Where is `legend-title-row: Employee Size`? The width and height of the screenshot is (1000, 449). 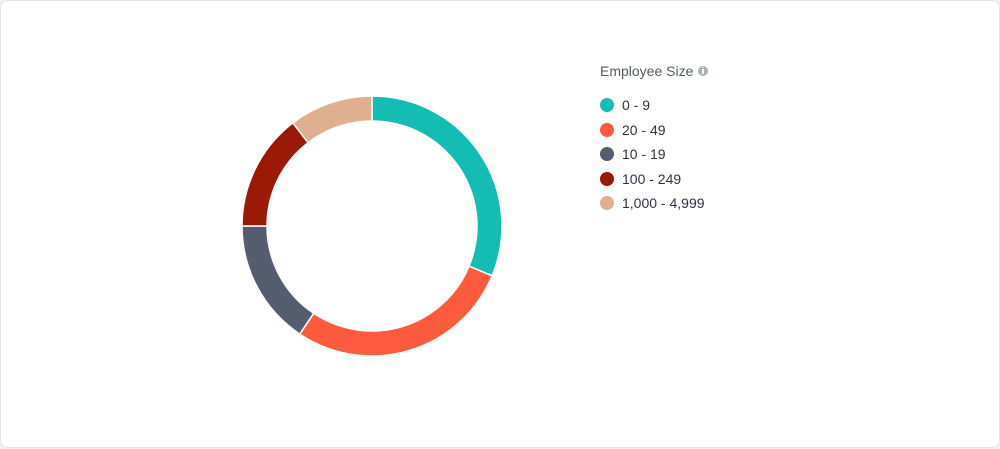
legend-title-row: Employee Size is located at coordinates (654, 71).